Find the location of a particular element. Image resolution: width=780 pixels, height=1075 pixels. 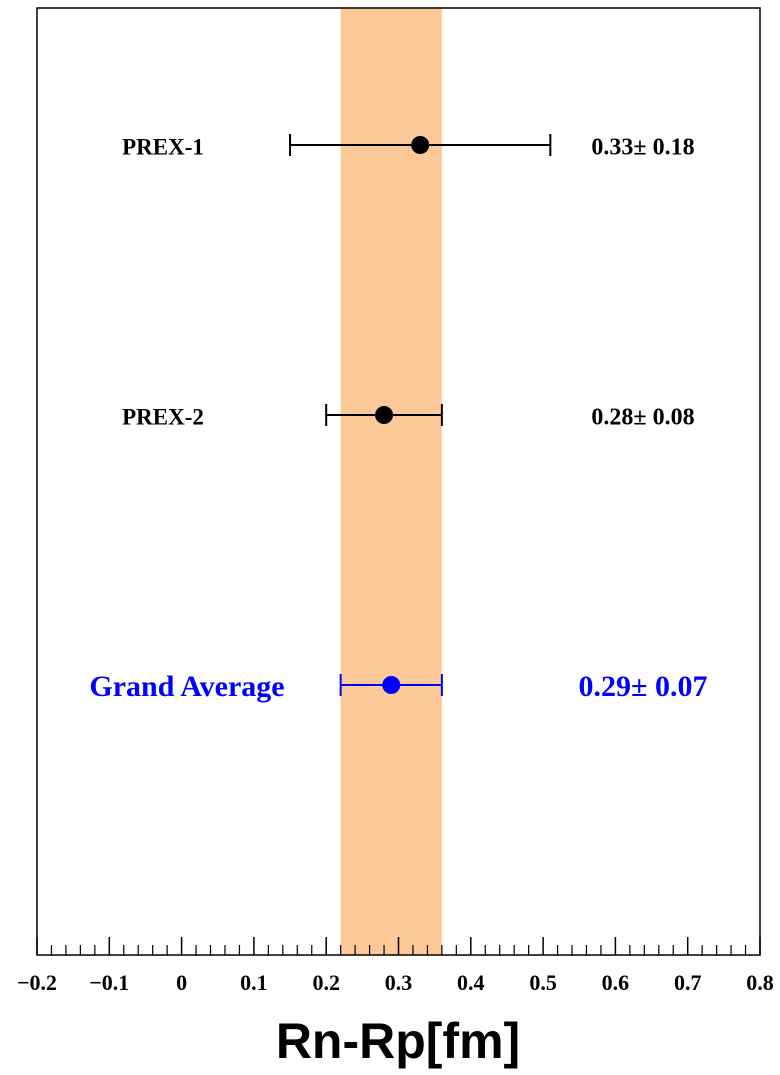

x-tick-label: −0.1 is located at coordinates (109, 982).